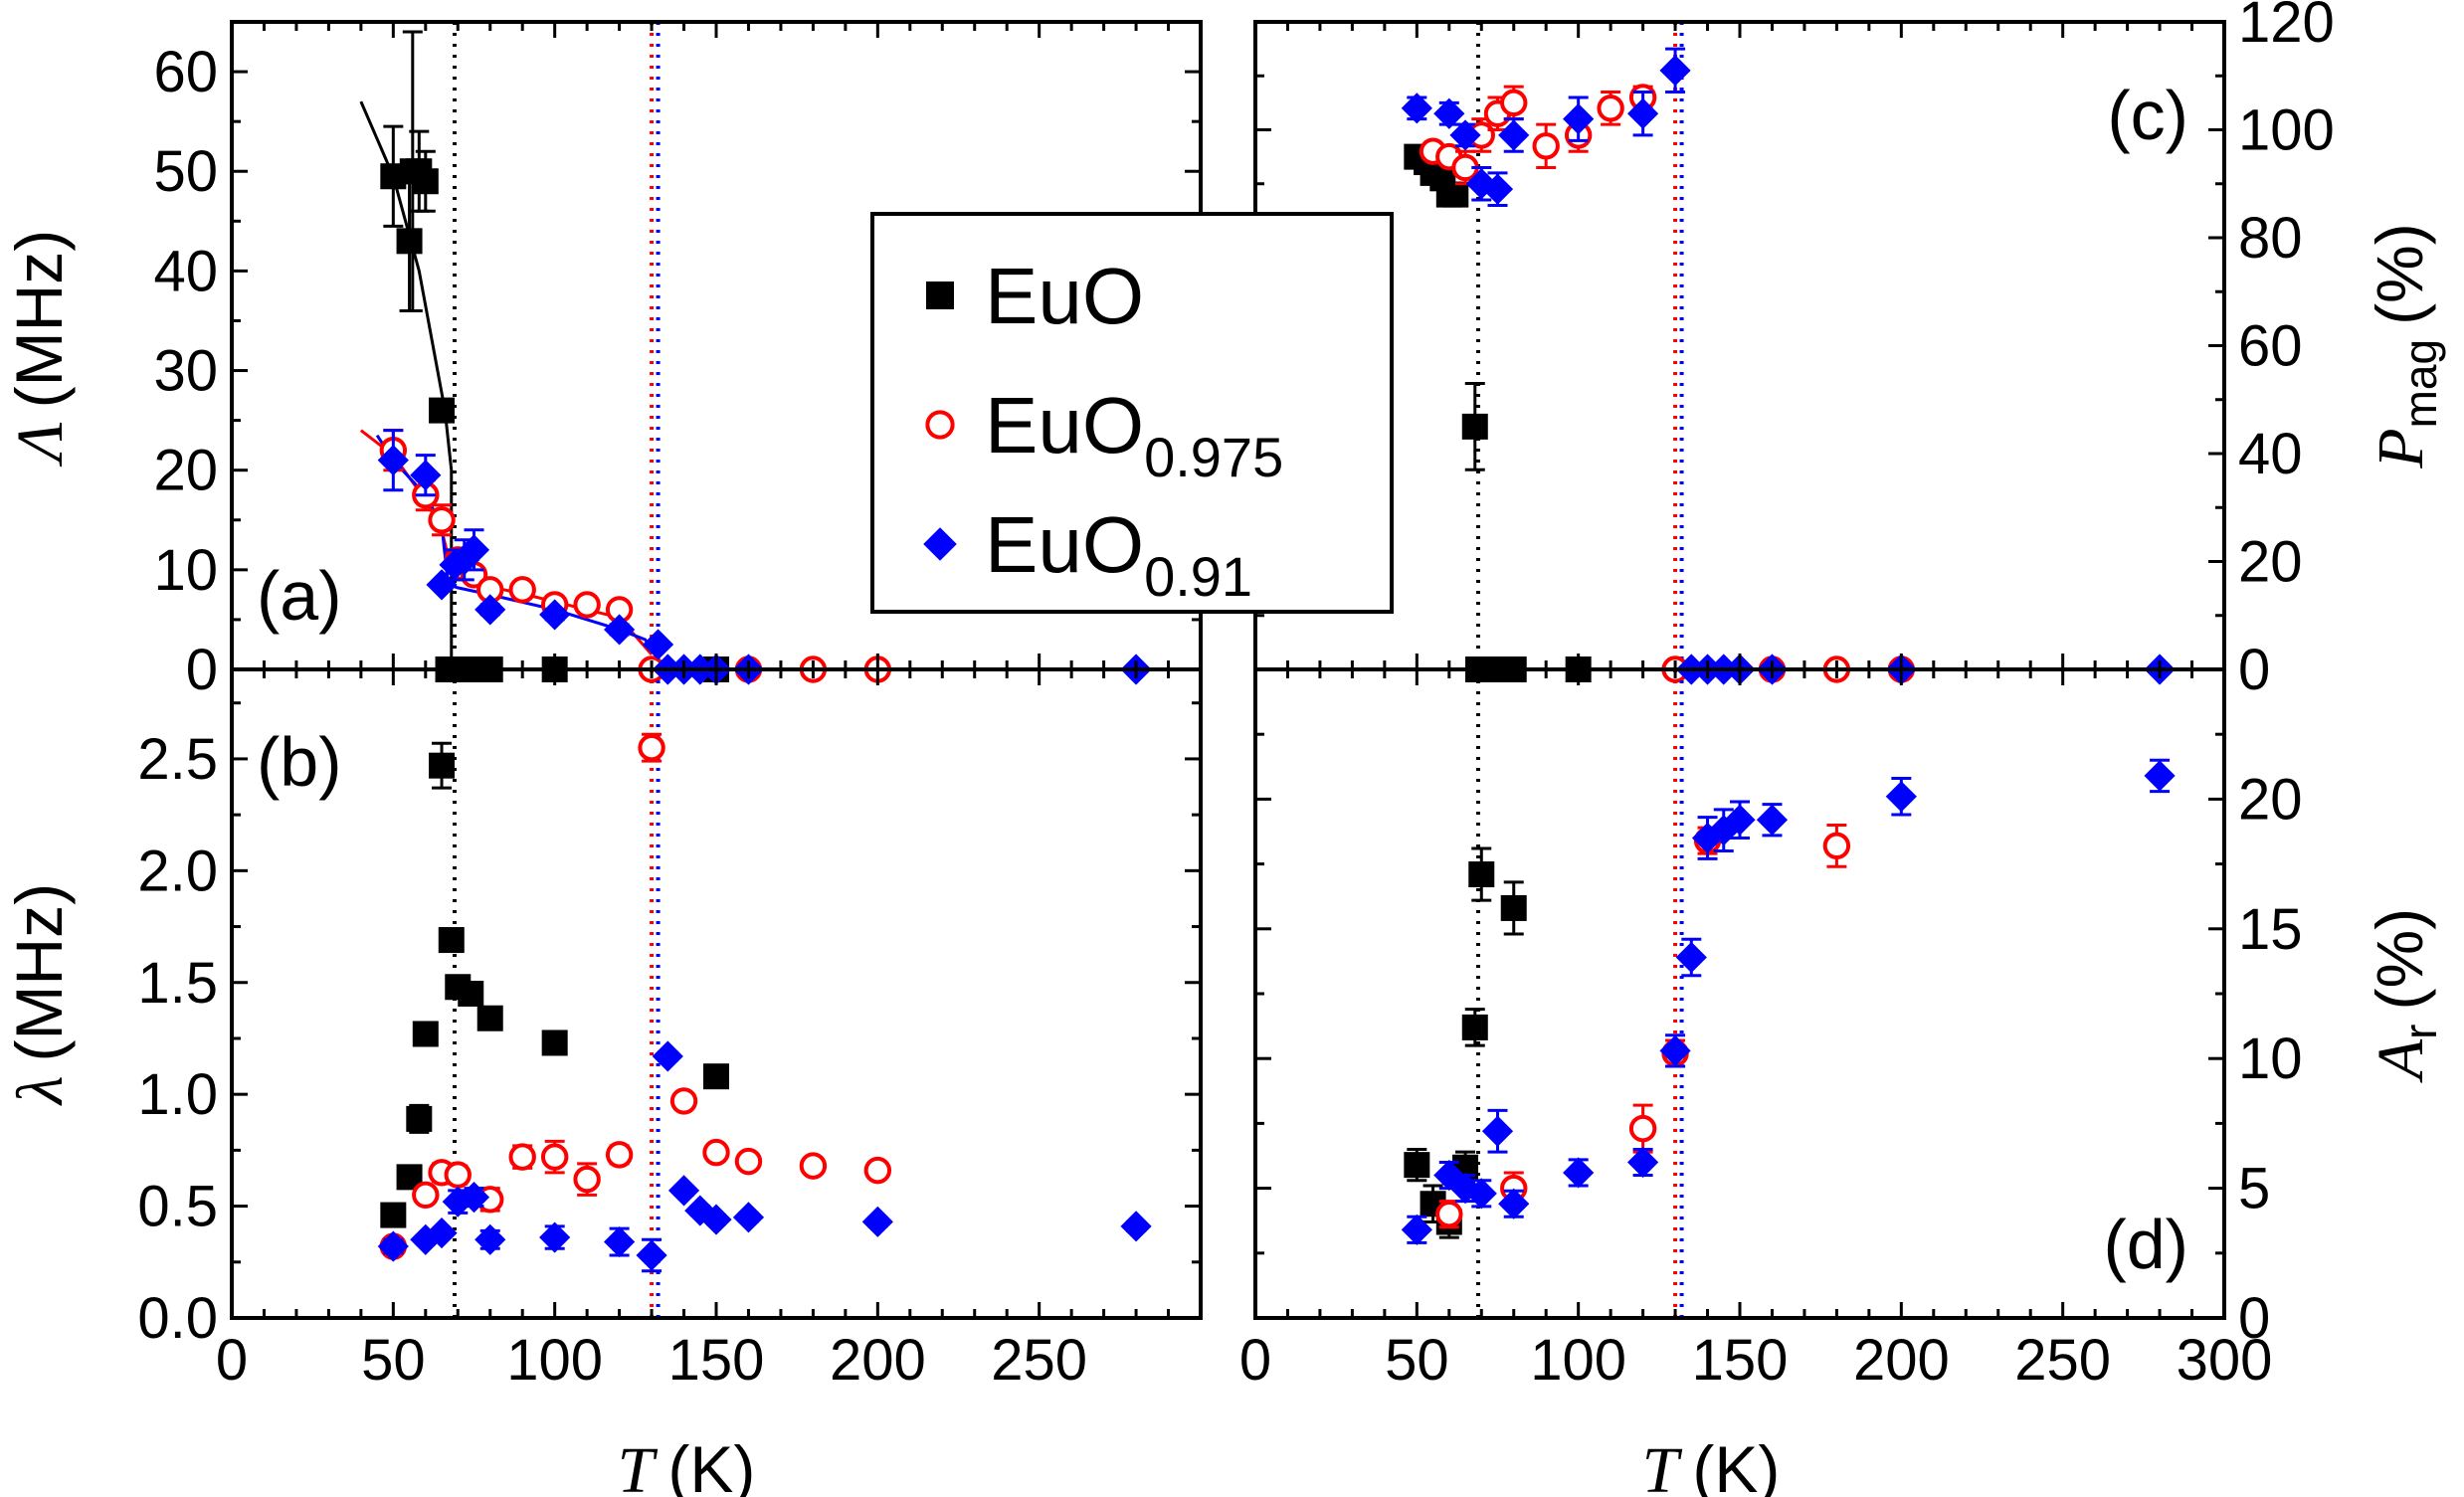  I want to click on y-tick-label: 60, so click(2270, 347).